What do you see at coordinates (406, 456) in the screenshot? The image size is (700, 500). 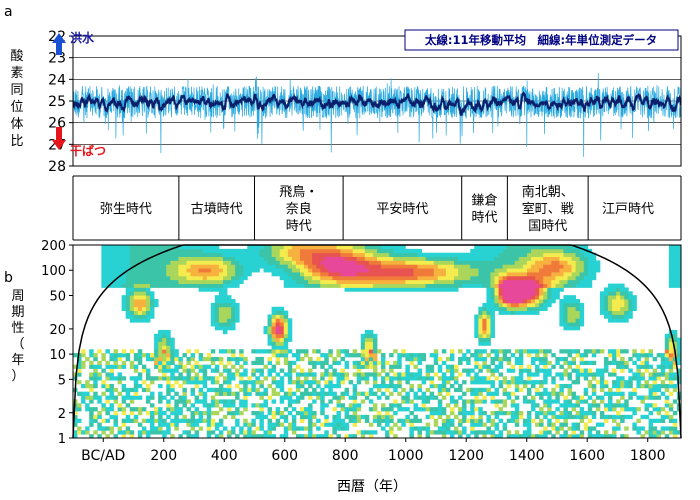 I see `panel-b-xtick-label: 1000` at bounding box center [406, 456].